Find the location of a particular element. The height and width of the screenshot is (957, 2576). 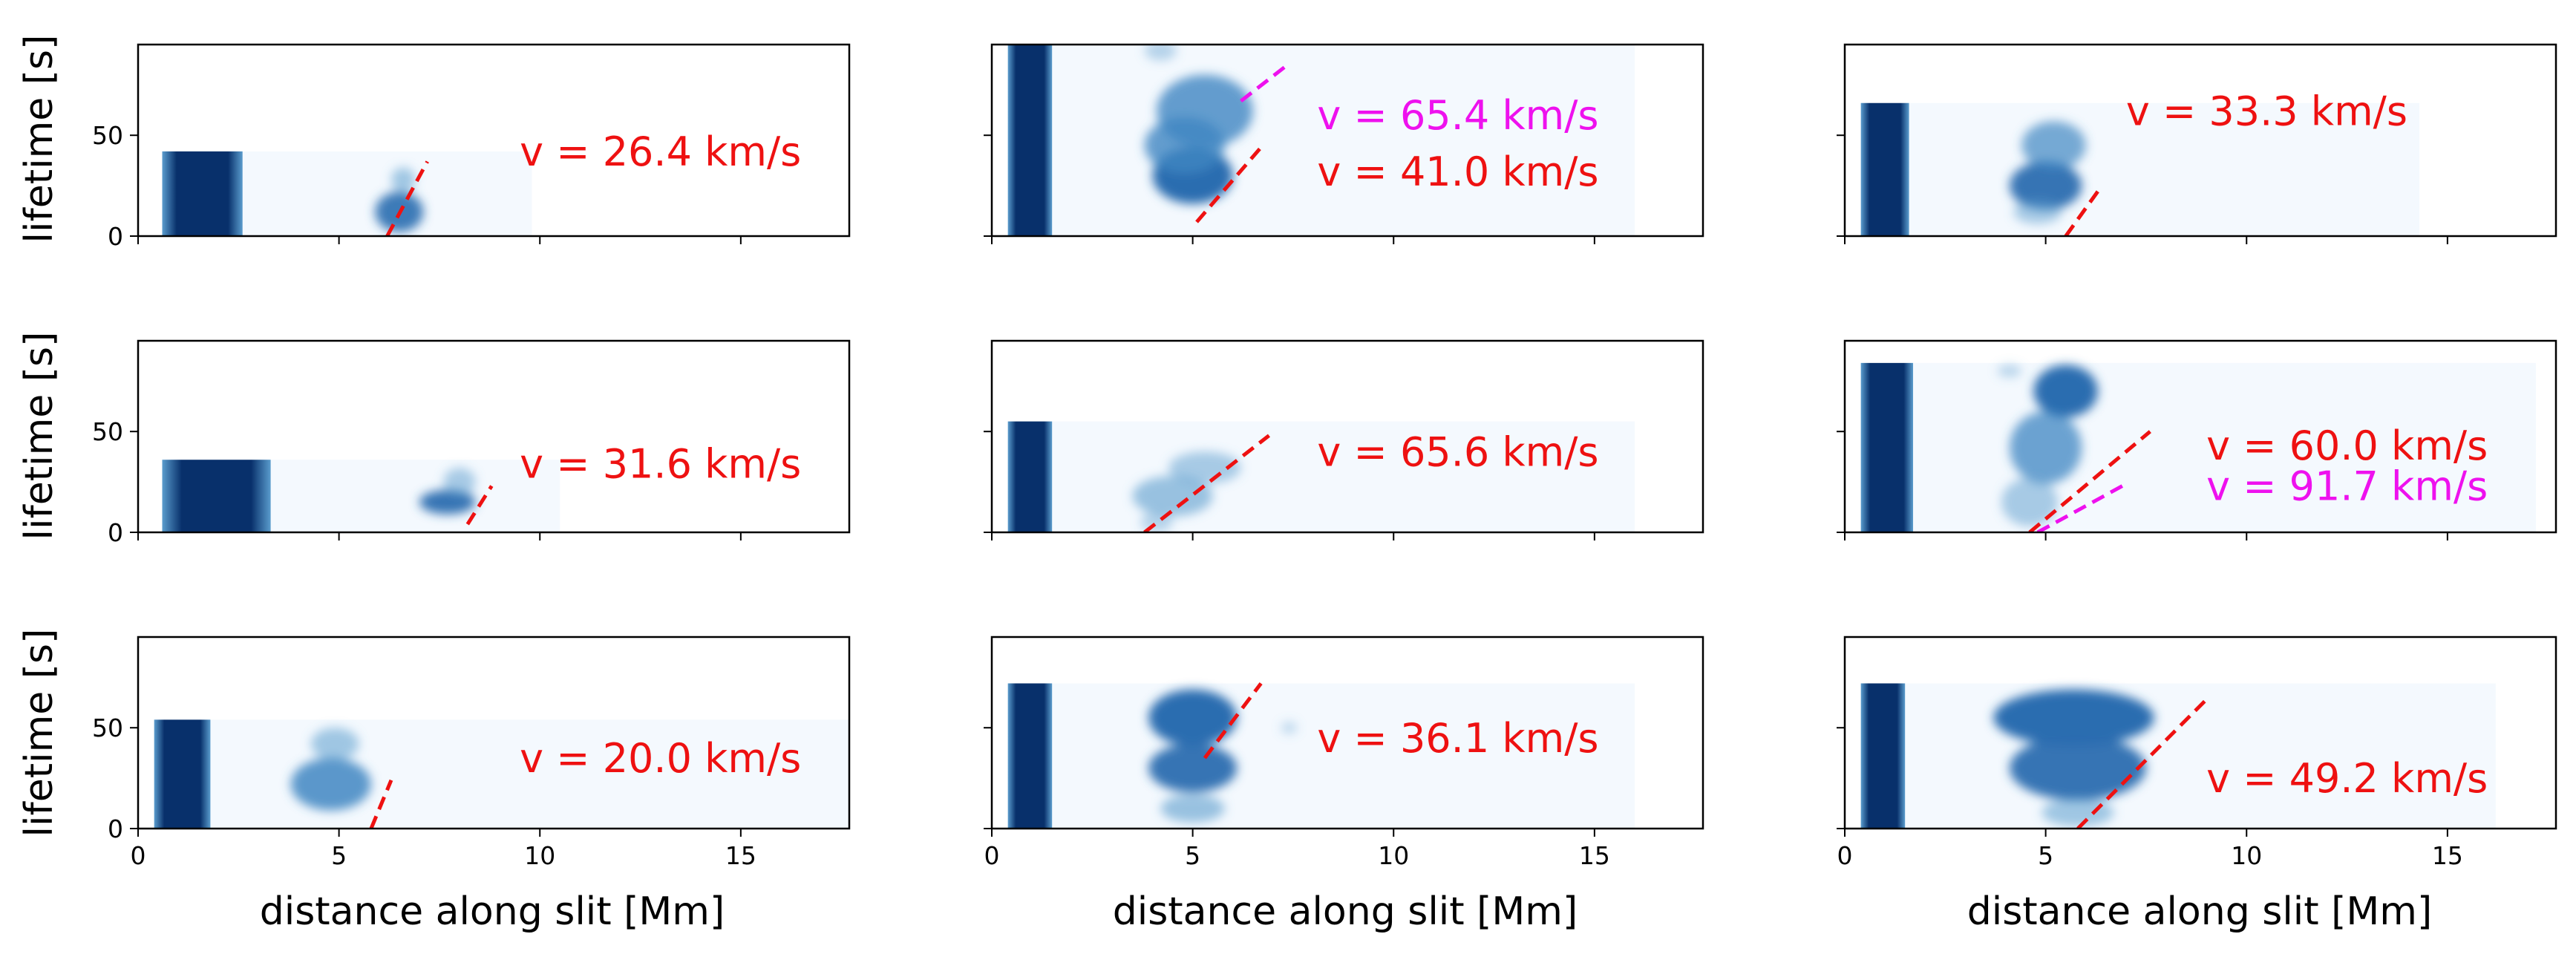

panel-9: 0 5 10 15 v = 49.2 km/s is located at coordinates (2197, 753).